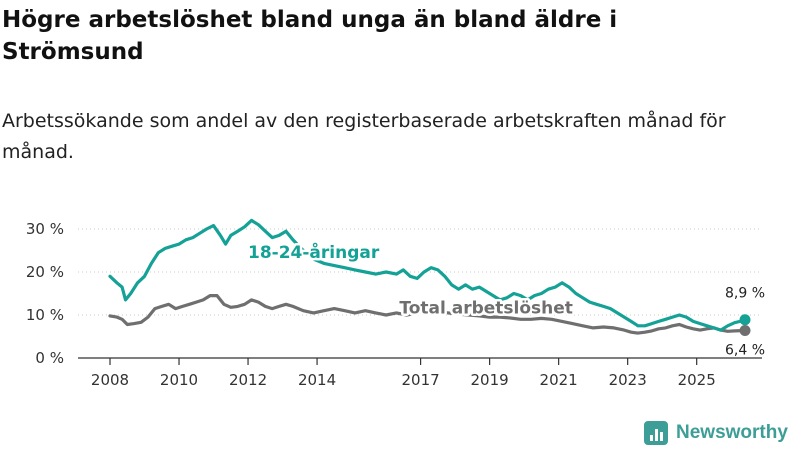 The width and height of the screenshot is (800, 450). I want to click on brand-name: Newsworthy, so click(732, 432).